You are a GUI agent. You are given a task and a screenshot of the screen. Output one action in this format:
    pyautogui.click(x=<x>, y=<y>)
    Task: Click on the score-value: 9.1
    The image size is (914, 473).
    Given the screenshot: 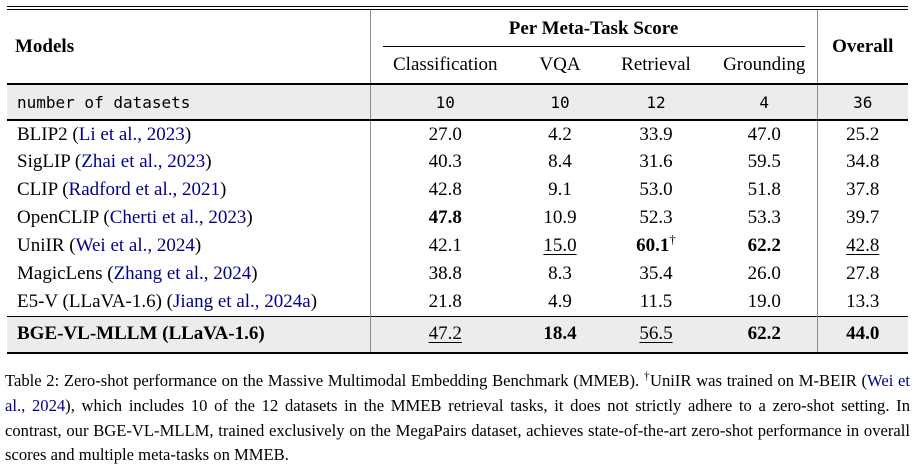 What is the action you would take?
    pyautogui.click(x=560, y=189)
    